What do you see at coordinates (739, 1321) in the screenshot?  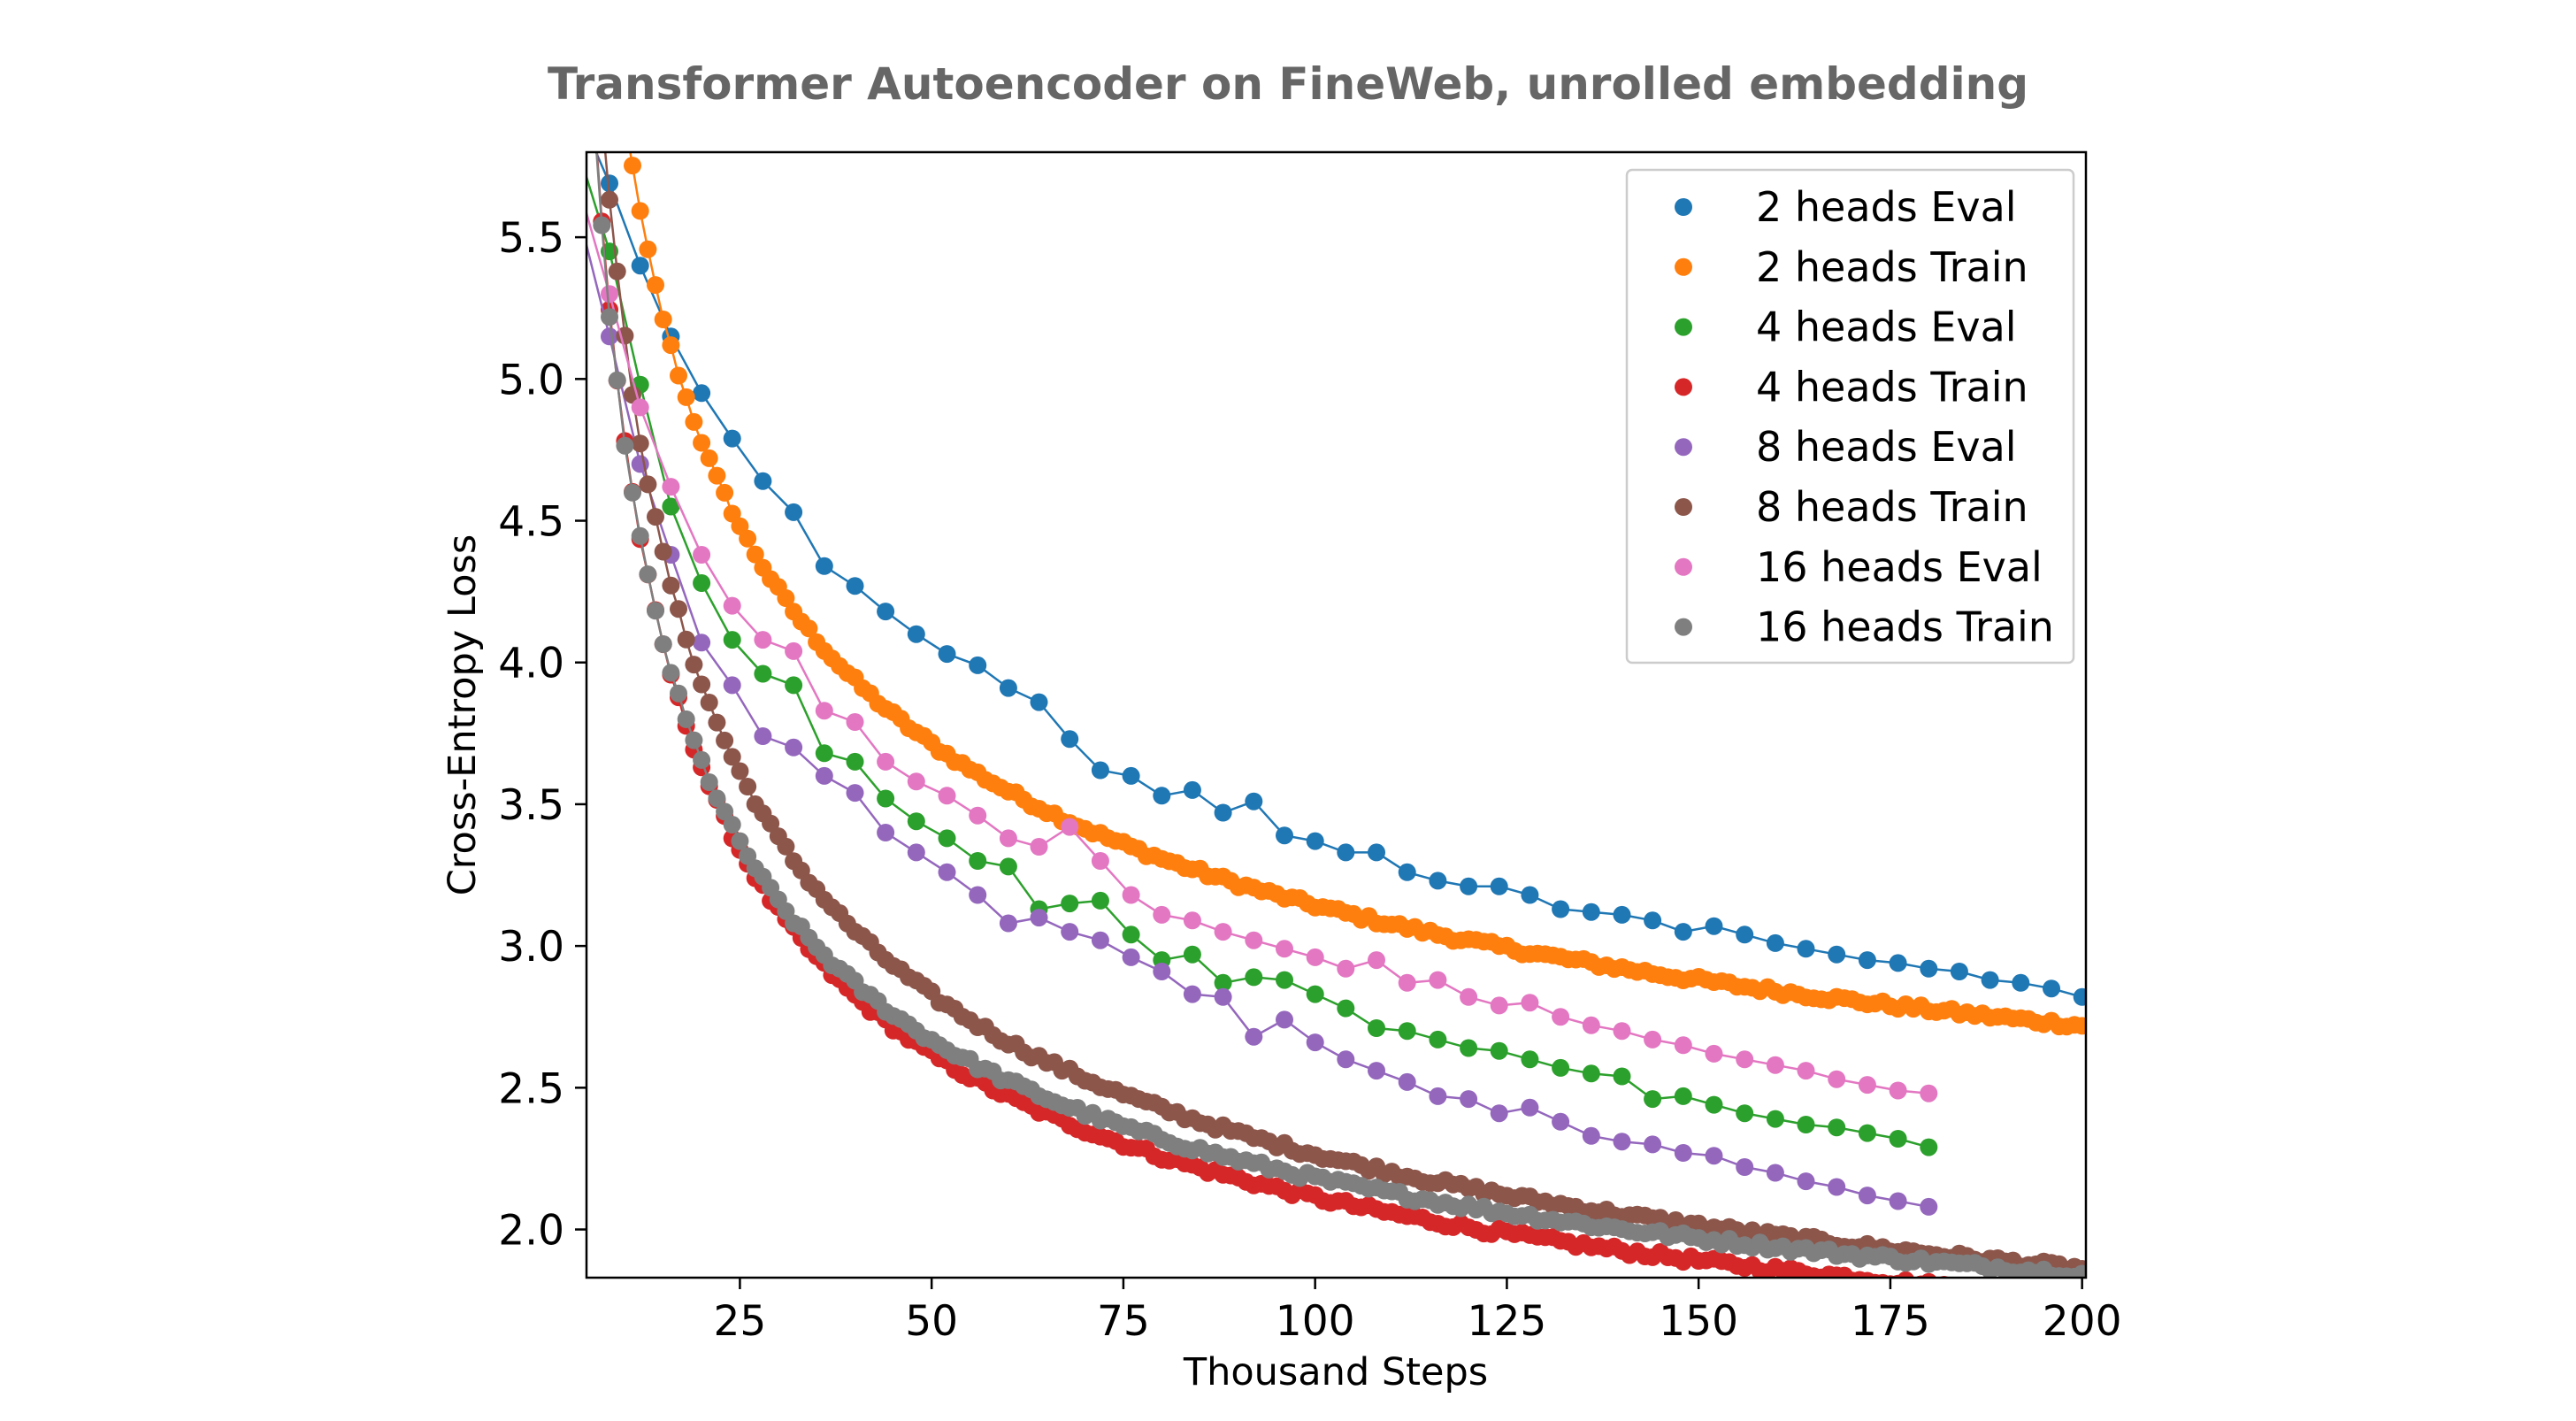 I see `x-tick-label: 25` at bounding box center [739, 1321].